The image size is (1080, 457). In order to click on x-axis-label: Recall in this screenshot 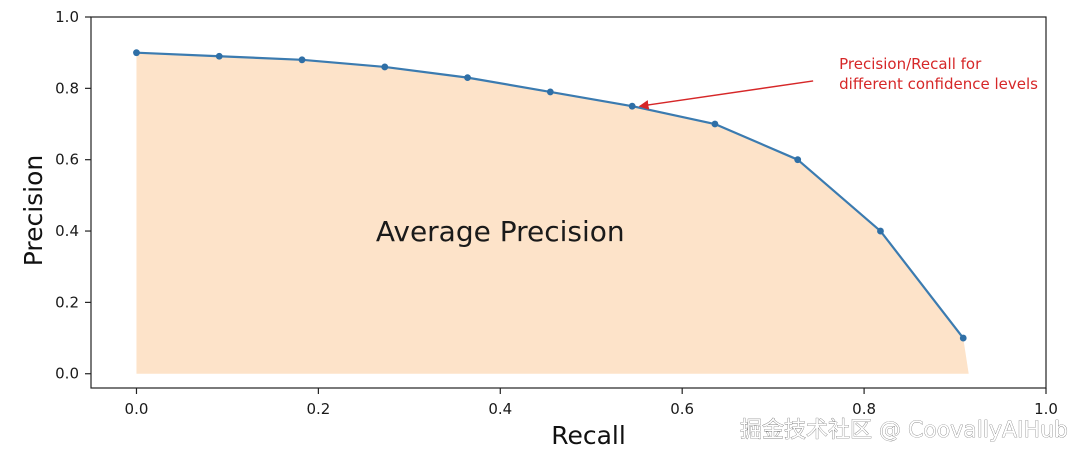, I will do `click(588, 435)`.